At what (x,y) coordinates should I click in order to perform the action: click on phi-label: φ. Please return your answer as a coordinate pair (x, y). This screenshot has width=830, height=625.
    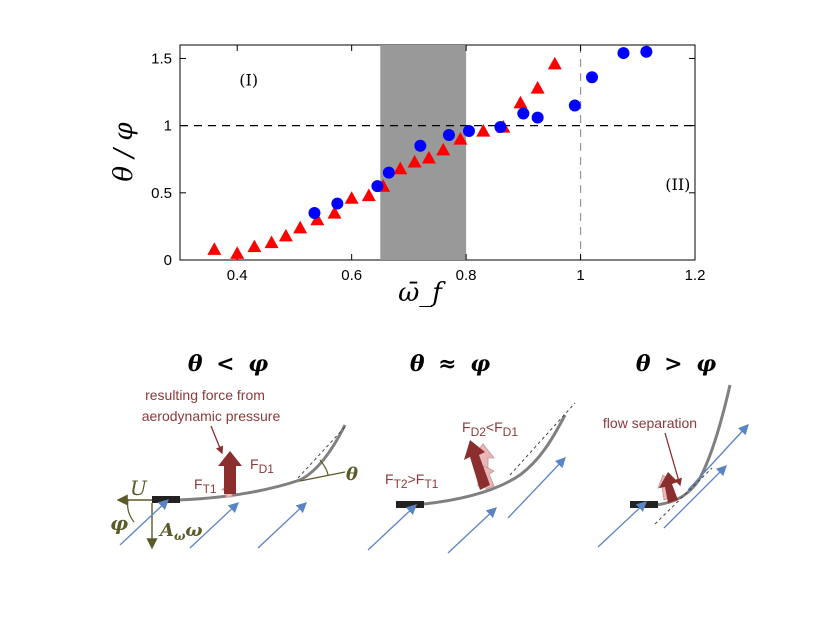
    Looking at the image, I should click on (119, 523).